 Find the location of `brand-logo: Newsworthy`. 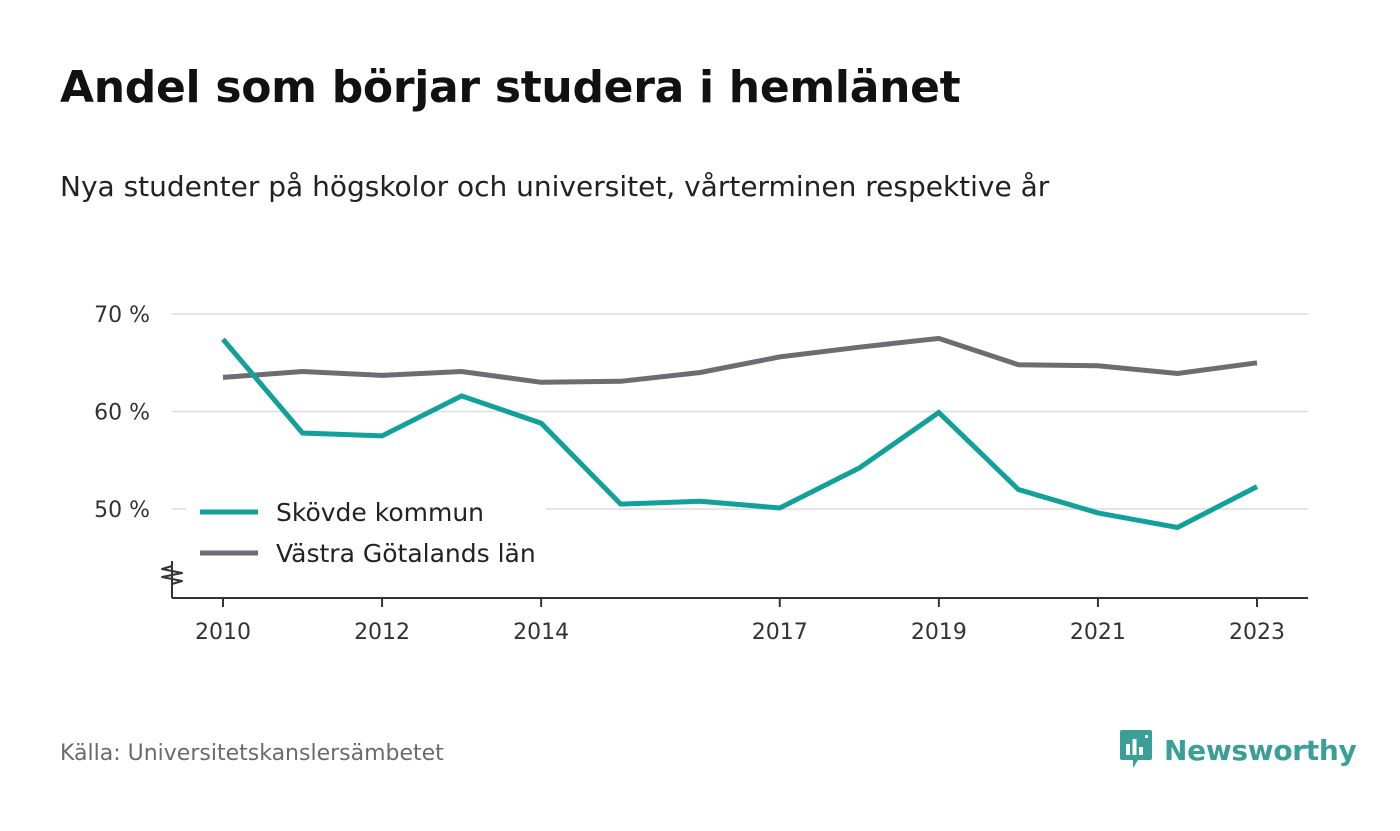

brand-logo: Newsworthy is located at coordinates (1237, 750).